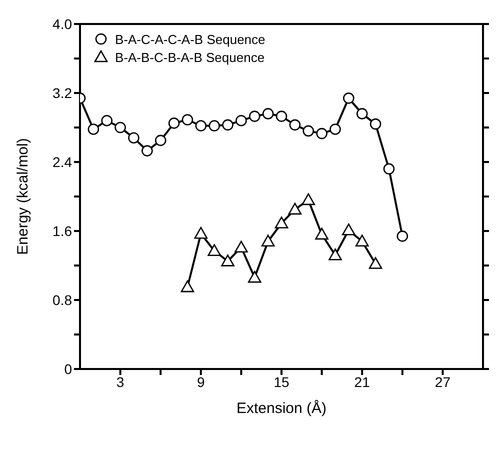  I want to click on x-tick-label: 3, so click(120, 382).